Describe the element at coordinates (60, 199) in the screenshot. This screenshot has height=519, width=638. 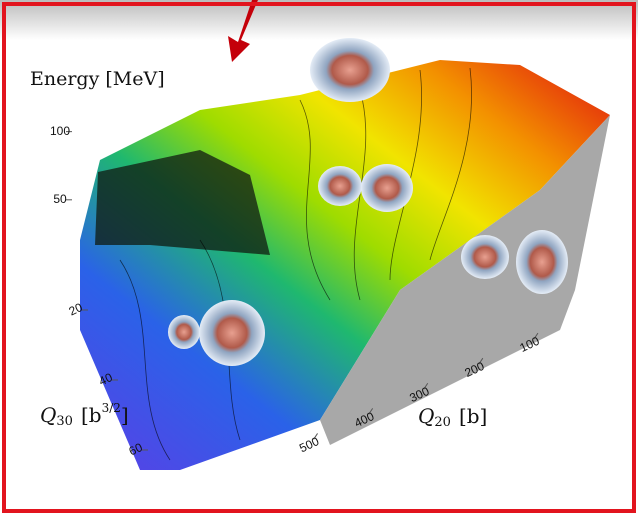
I see `z-tick-label: 50` at that location.